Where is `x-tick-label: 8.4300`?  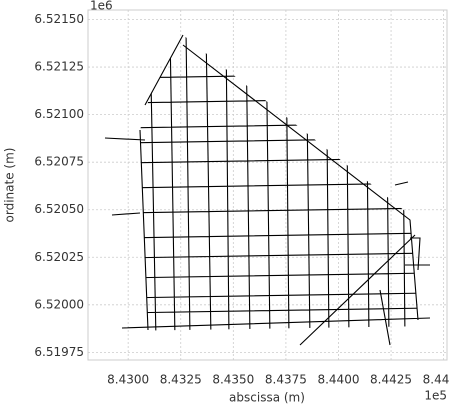 x-tick-label: 8.4300 is located at coordinates (128, 380).